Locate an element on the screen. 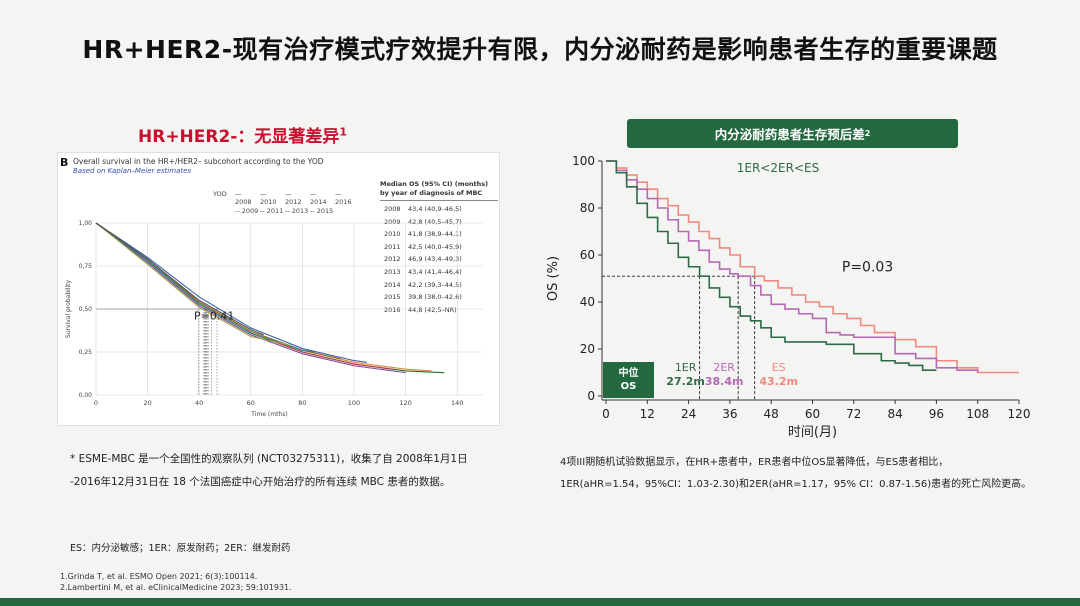 This screenshot has width=1080, height=606. median-table-year: 2011 is located at coordinates (392, 246).